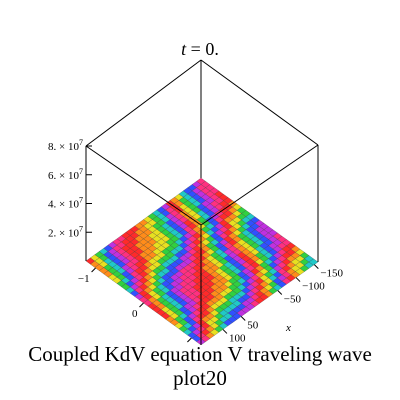  I want to click on y-tick-label: −1, so click(84, 279).